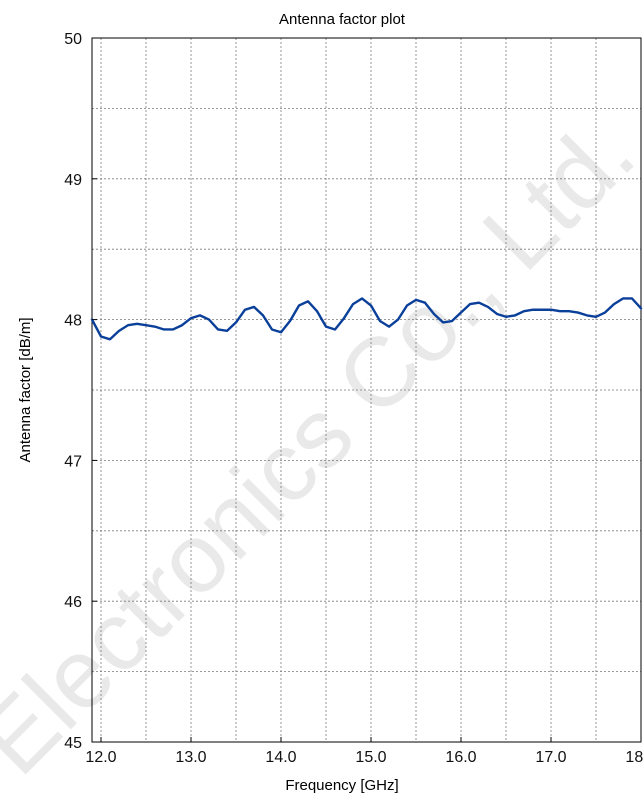 The image size is (644, 806). Describe the element at coordinates (73, 180) in the screenshot. I see `y-tick-label: 49` at that location.